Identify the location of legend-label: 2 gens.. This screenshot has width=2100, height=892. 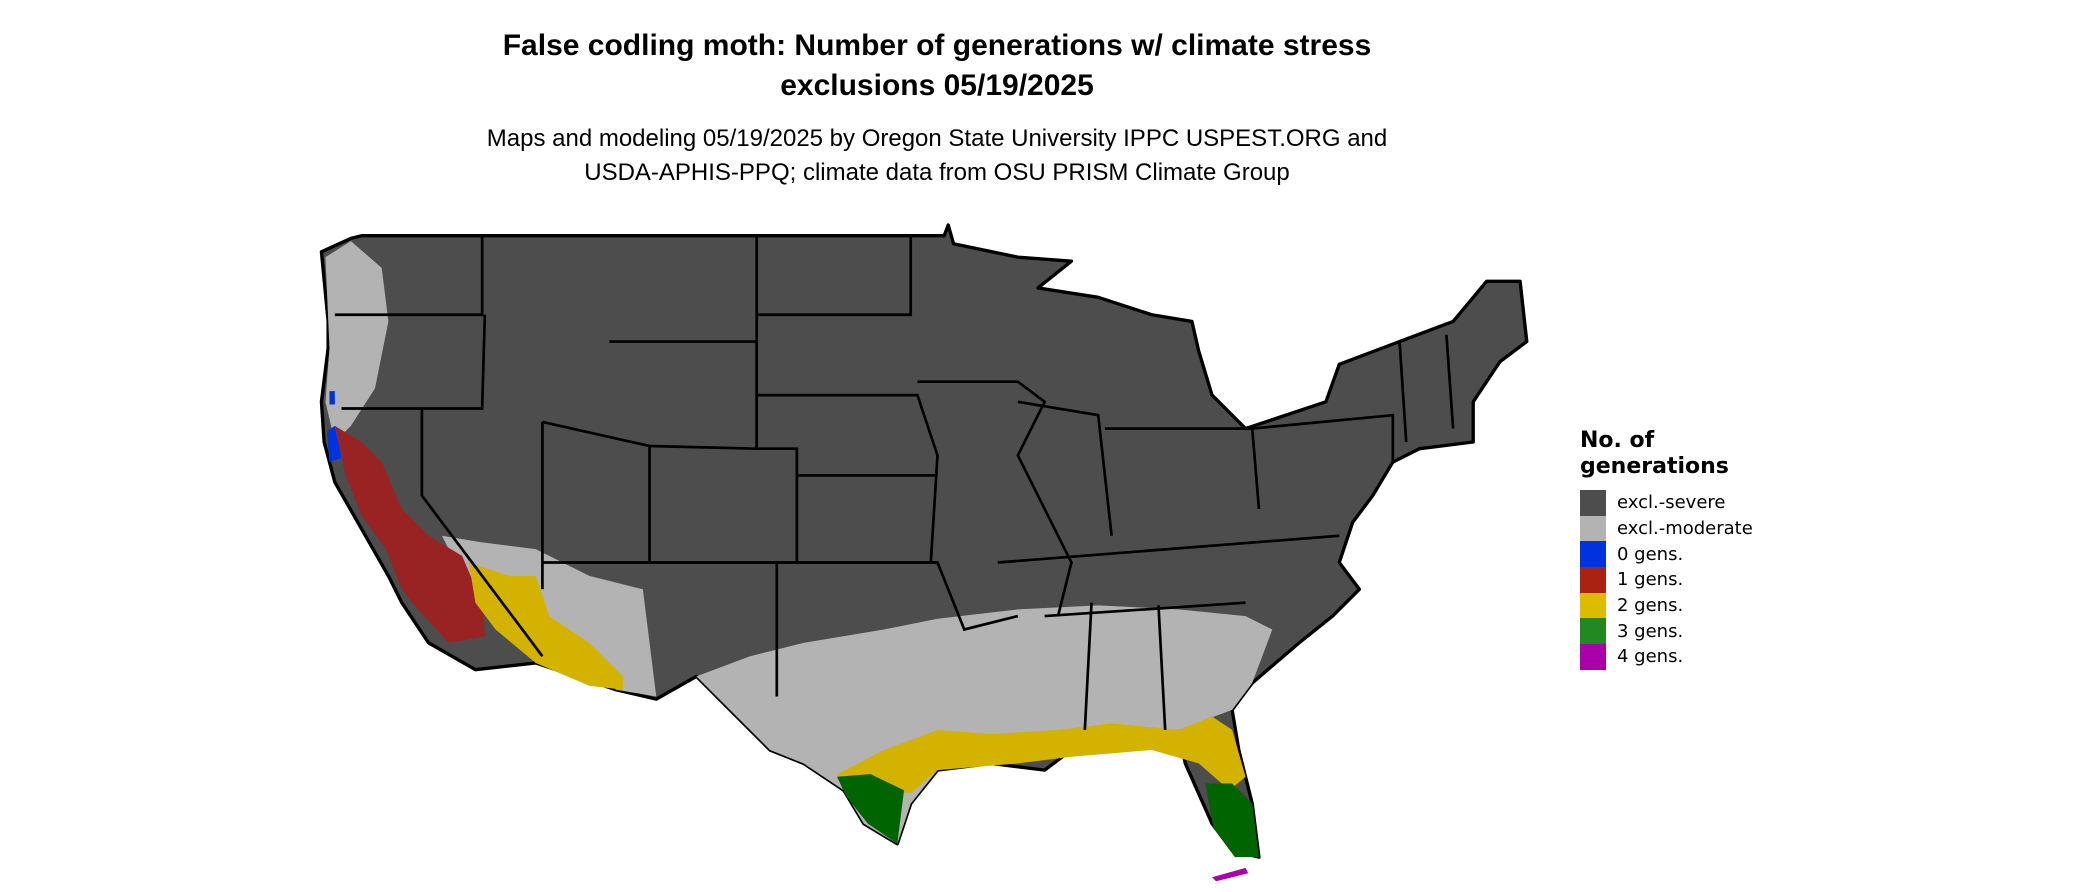
(1650, 606).